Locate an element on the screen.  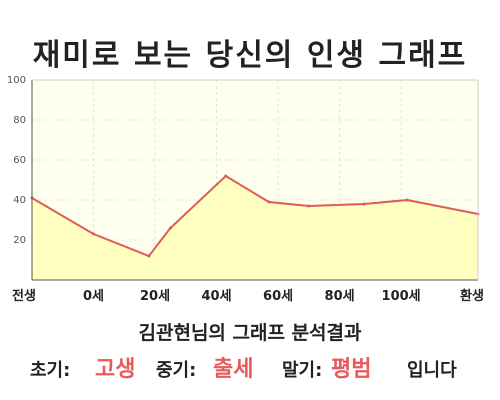
late-value: 평범 is located at coordinates (351, 369).